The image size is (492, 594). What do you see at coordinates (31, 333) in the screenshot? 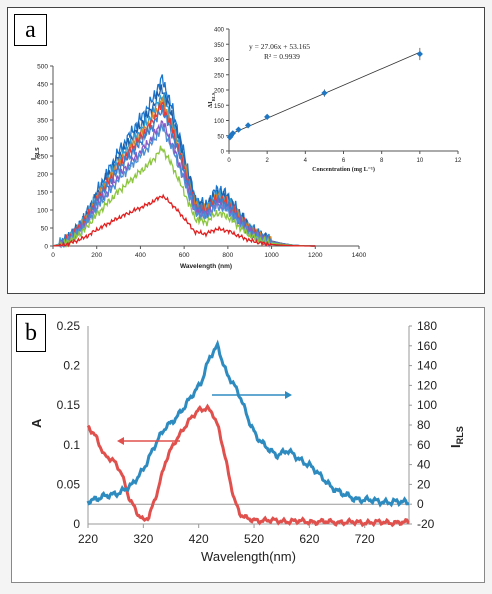
I see `panel-b-label: b` at bounding box center [31, 333].